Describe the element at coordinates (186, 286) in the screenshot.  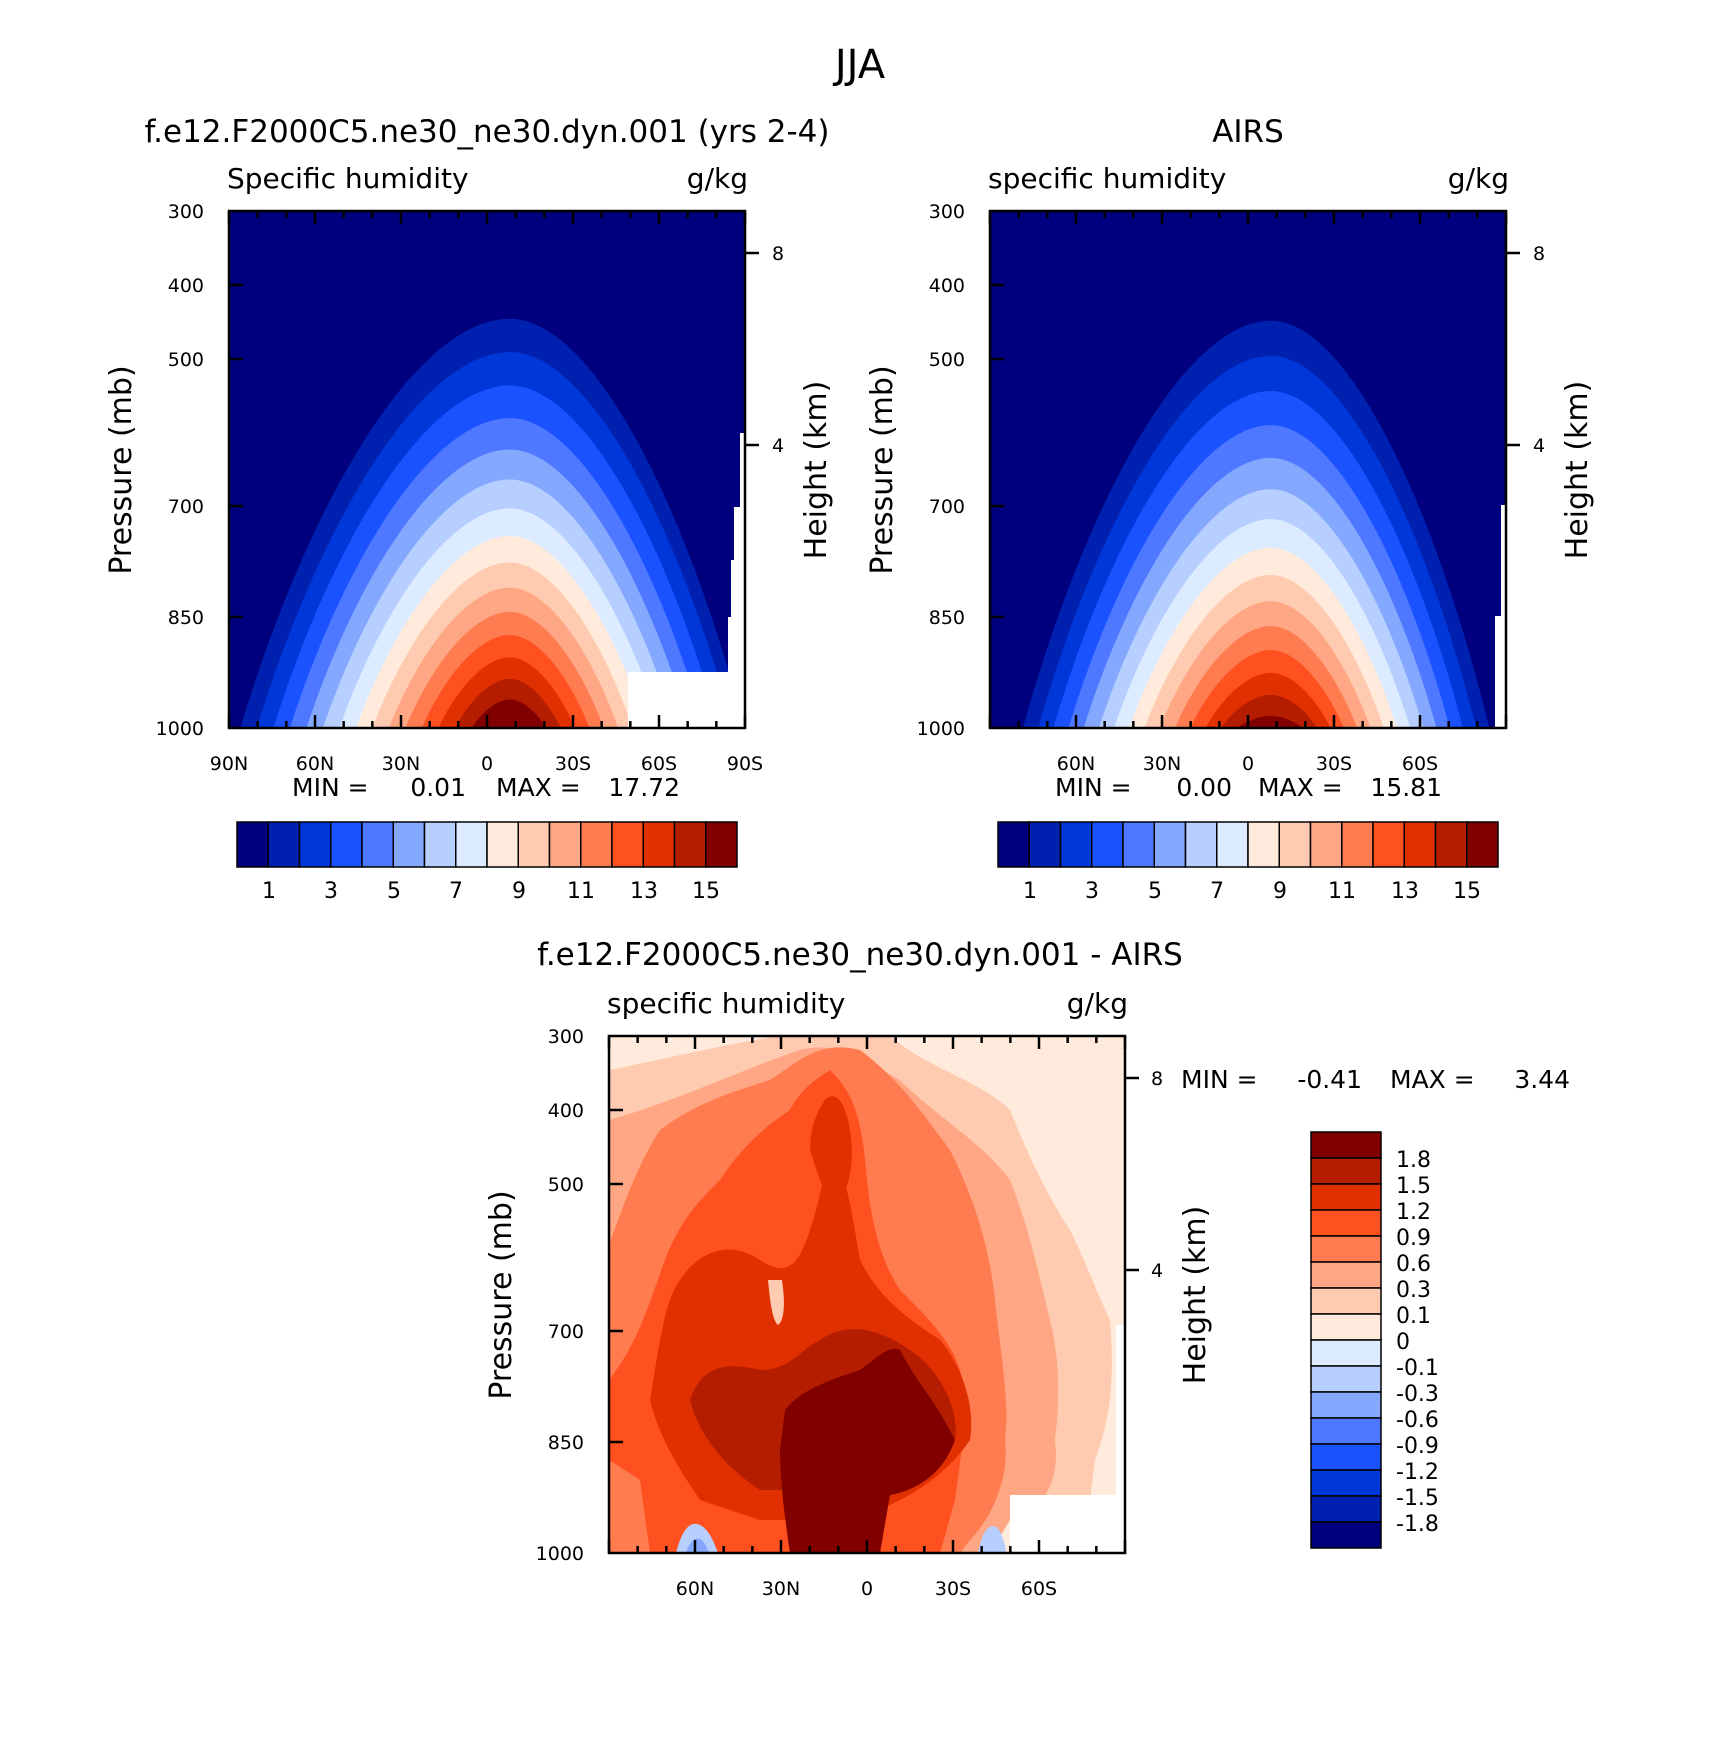
I see `y-tick-label: 400` at that location.